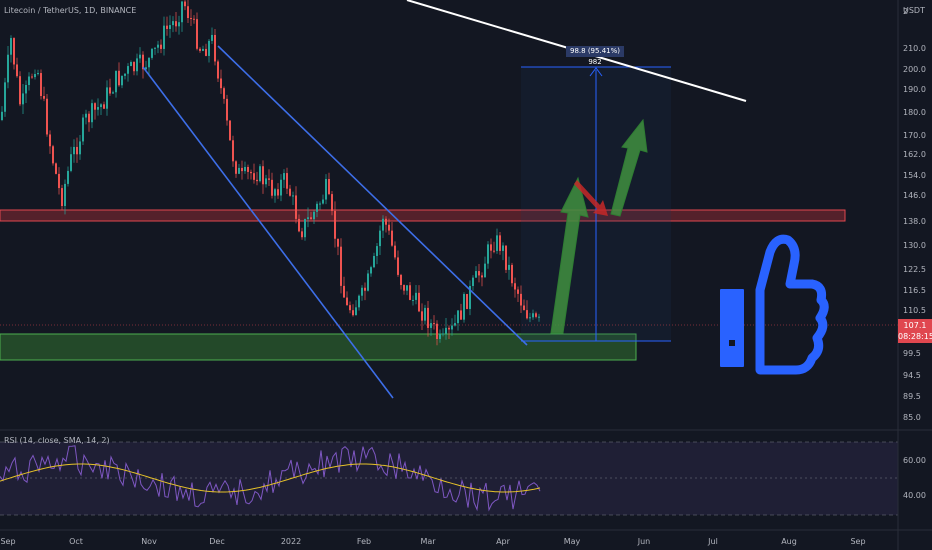 The height and width of the screenshot is (550, 932). Describe the element at coordinates (270, 478) in the screenshot. I see `rsi-line` at that location.